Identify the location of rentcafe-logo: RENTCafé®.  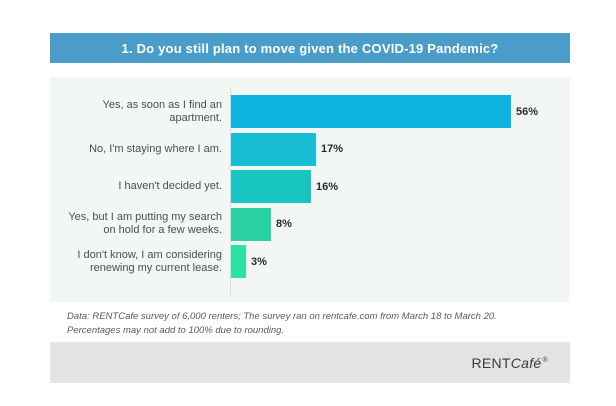
(509, 363).